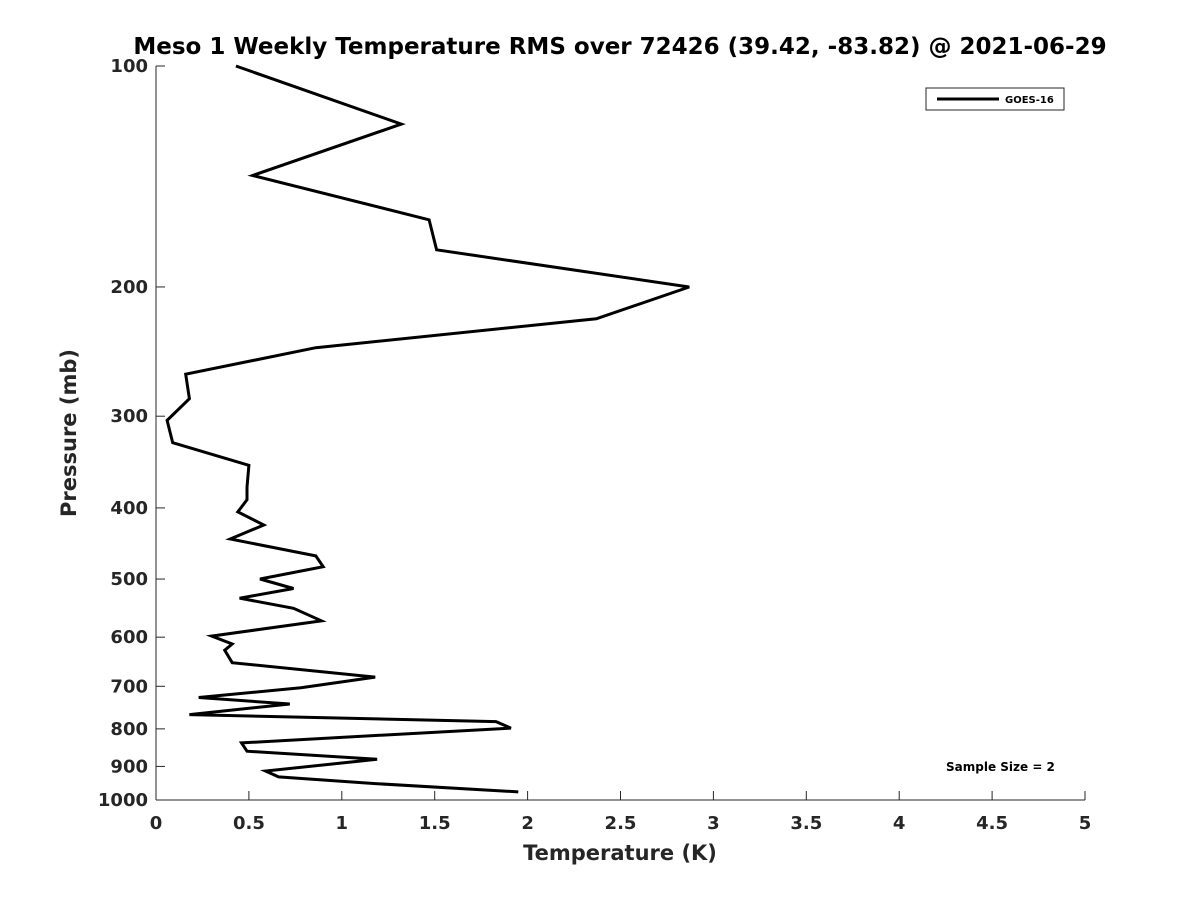 Image resolution: width=1200 pixels, height=900 pixels. I want to click on y-tick-label: 300, so click(129, 416).